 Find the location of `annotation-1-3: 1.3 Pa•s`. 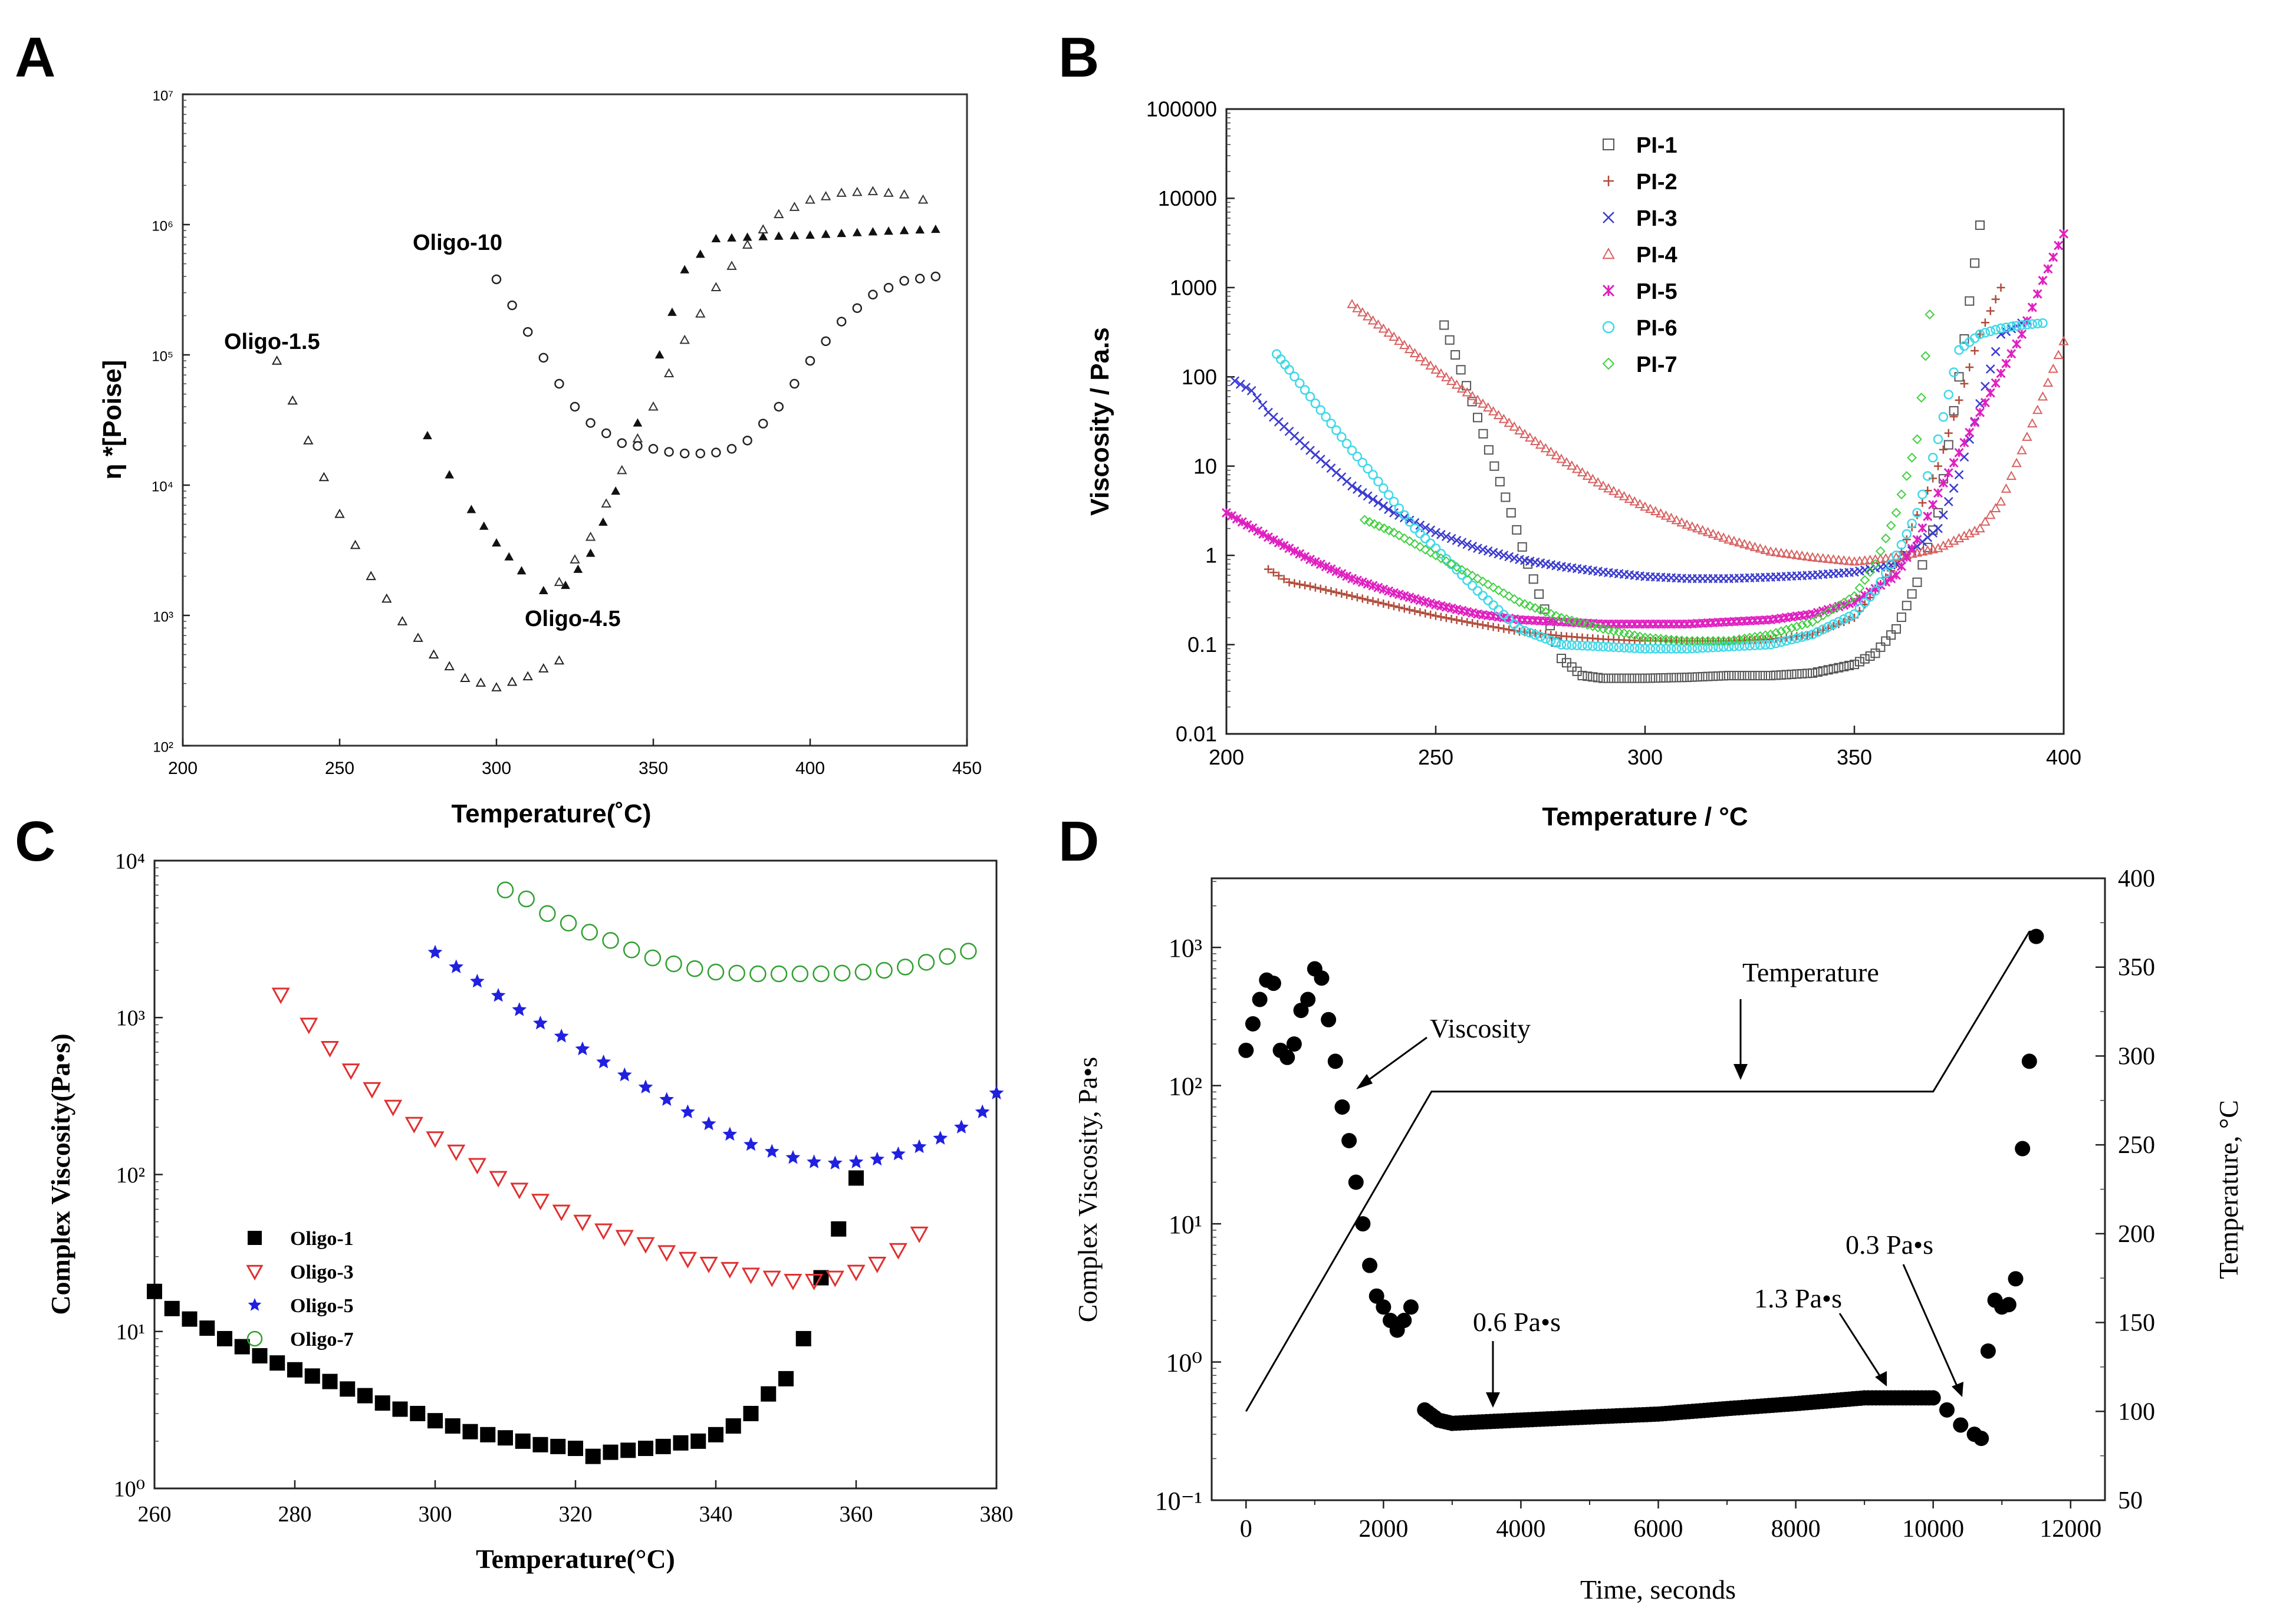

annotation-1-3: 1.3 Pa•s is located at coordinates (1798, 1298).